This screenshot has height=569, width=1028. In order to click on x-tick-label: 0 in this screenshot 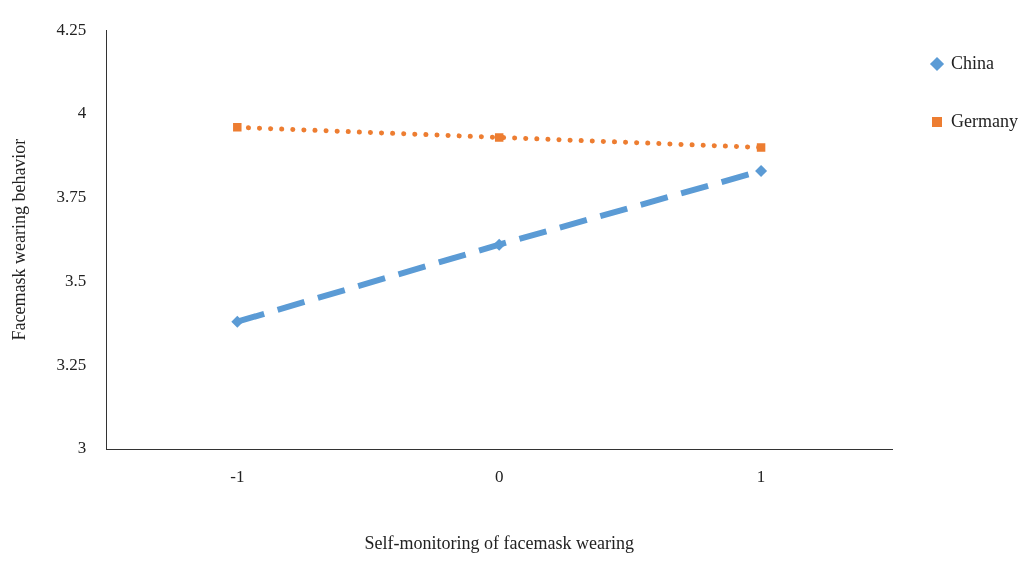, I will do `click(499, 476)`.